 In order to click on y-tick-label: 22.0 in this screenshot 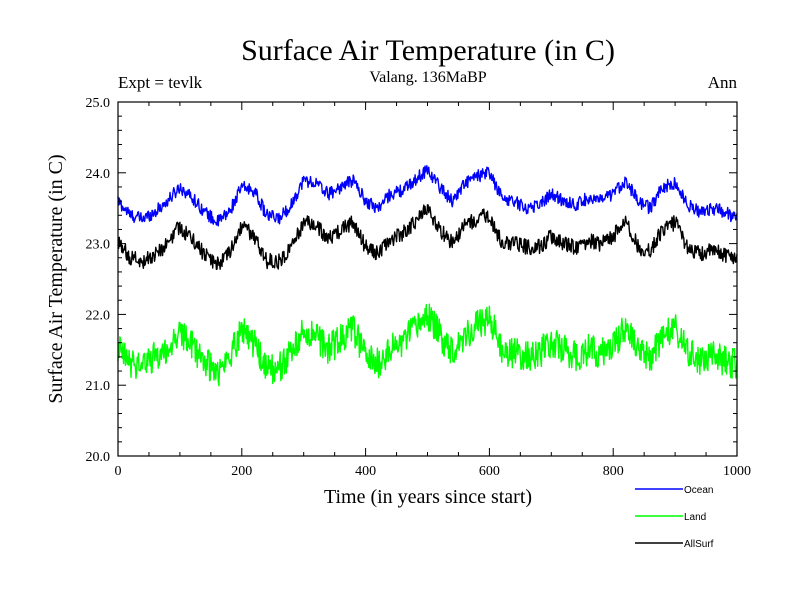, I will do `click(98, 315)`.